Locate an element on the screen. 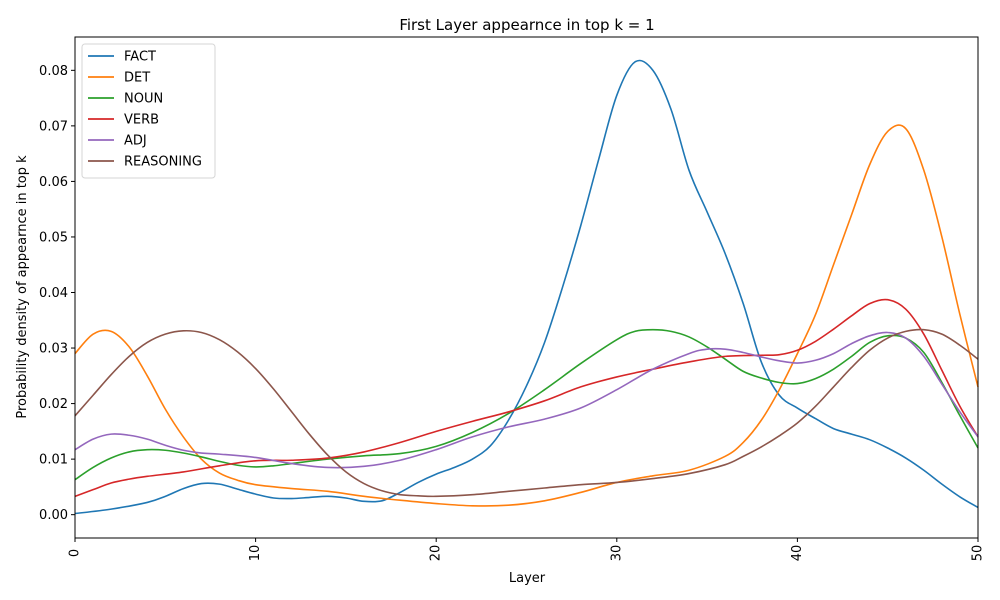  y-tick-label: 0.02 is located at coordinates (53, 404).